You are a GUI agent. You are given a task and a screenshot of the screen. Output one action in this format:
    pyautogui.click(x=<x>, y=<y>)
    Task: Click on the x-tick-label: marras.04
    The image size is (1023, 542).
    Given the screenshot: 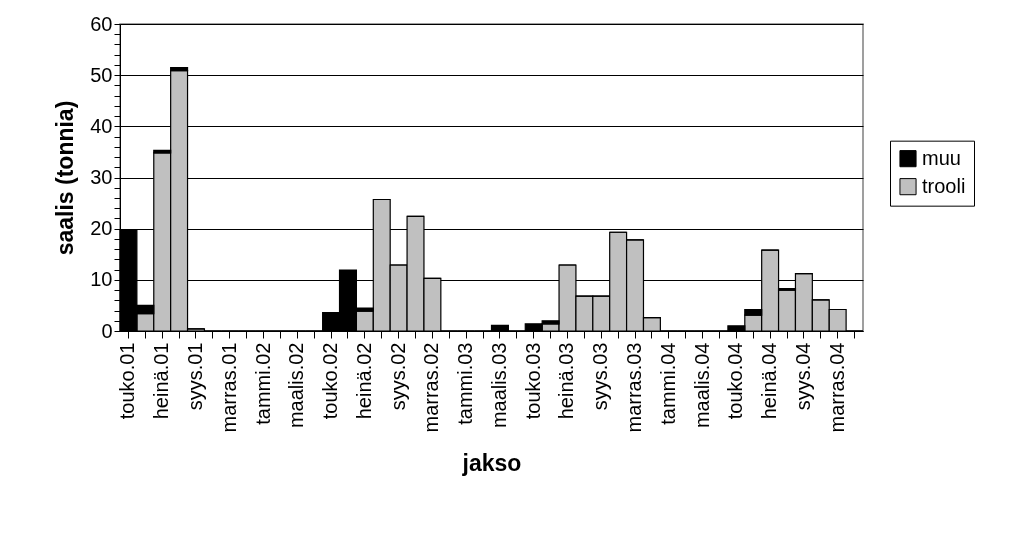 What is the action you would take?
    pyautogui.click(x=836, y=387)
    